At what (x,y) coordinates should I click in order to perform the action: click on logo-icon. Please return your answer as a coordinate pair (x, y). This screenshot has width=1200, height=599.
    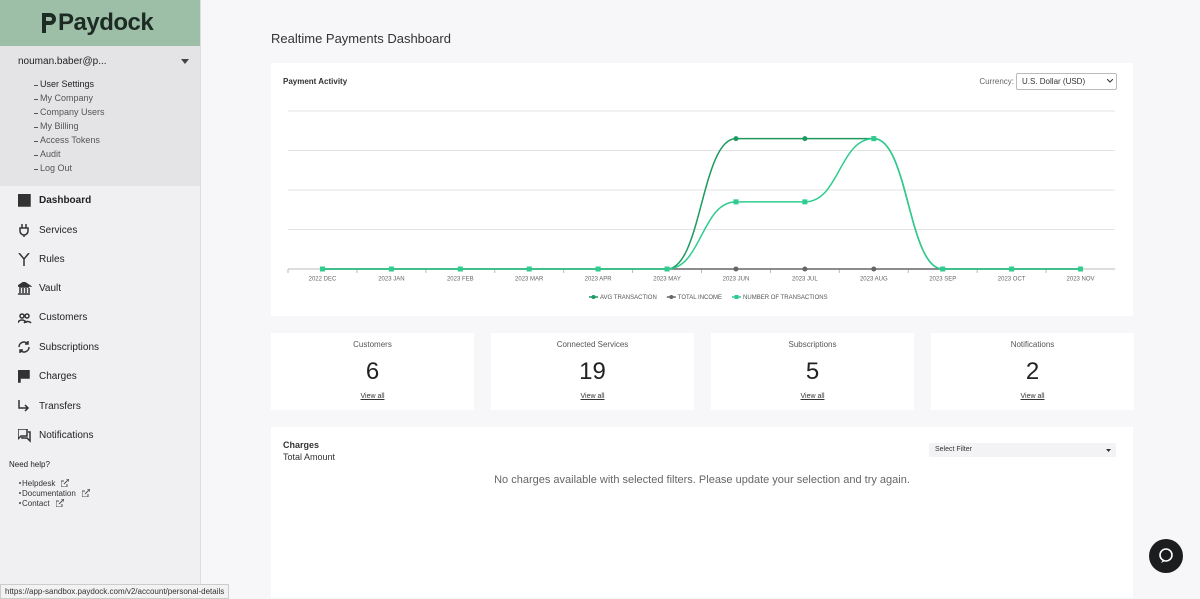
    Looking at the image, I should click on (49, 23).